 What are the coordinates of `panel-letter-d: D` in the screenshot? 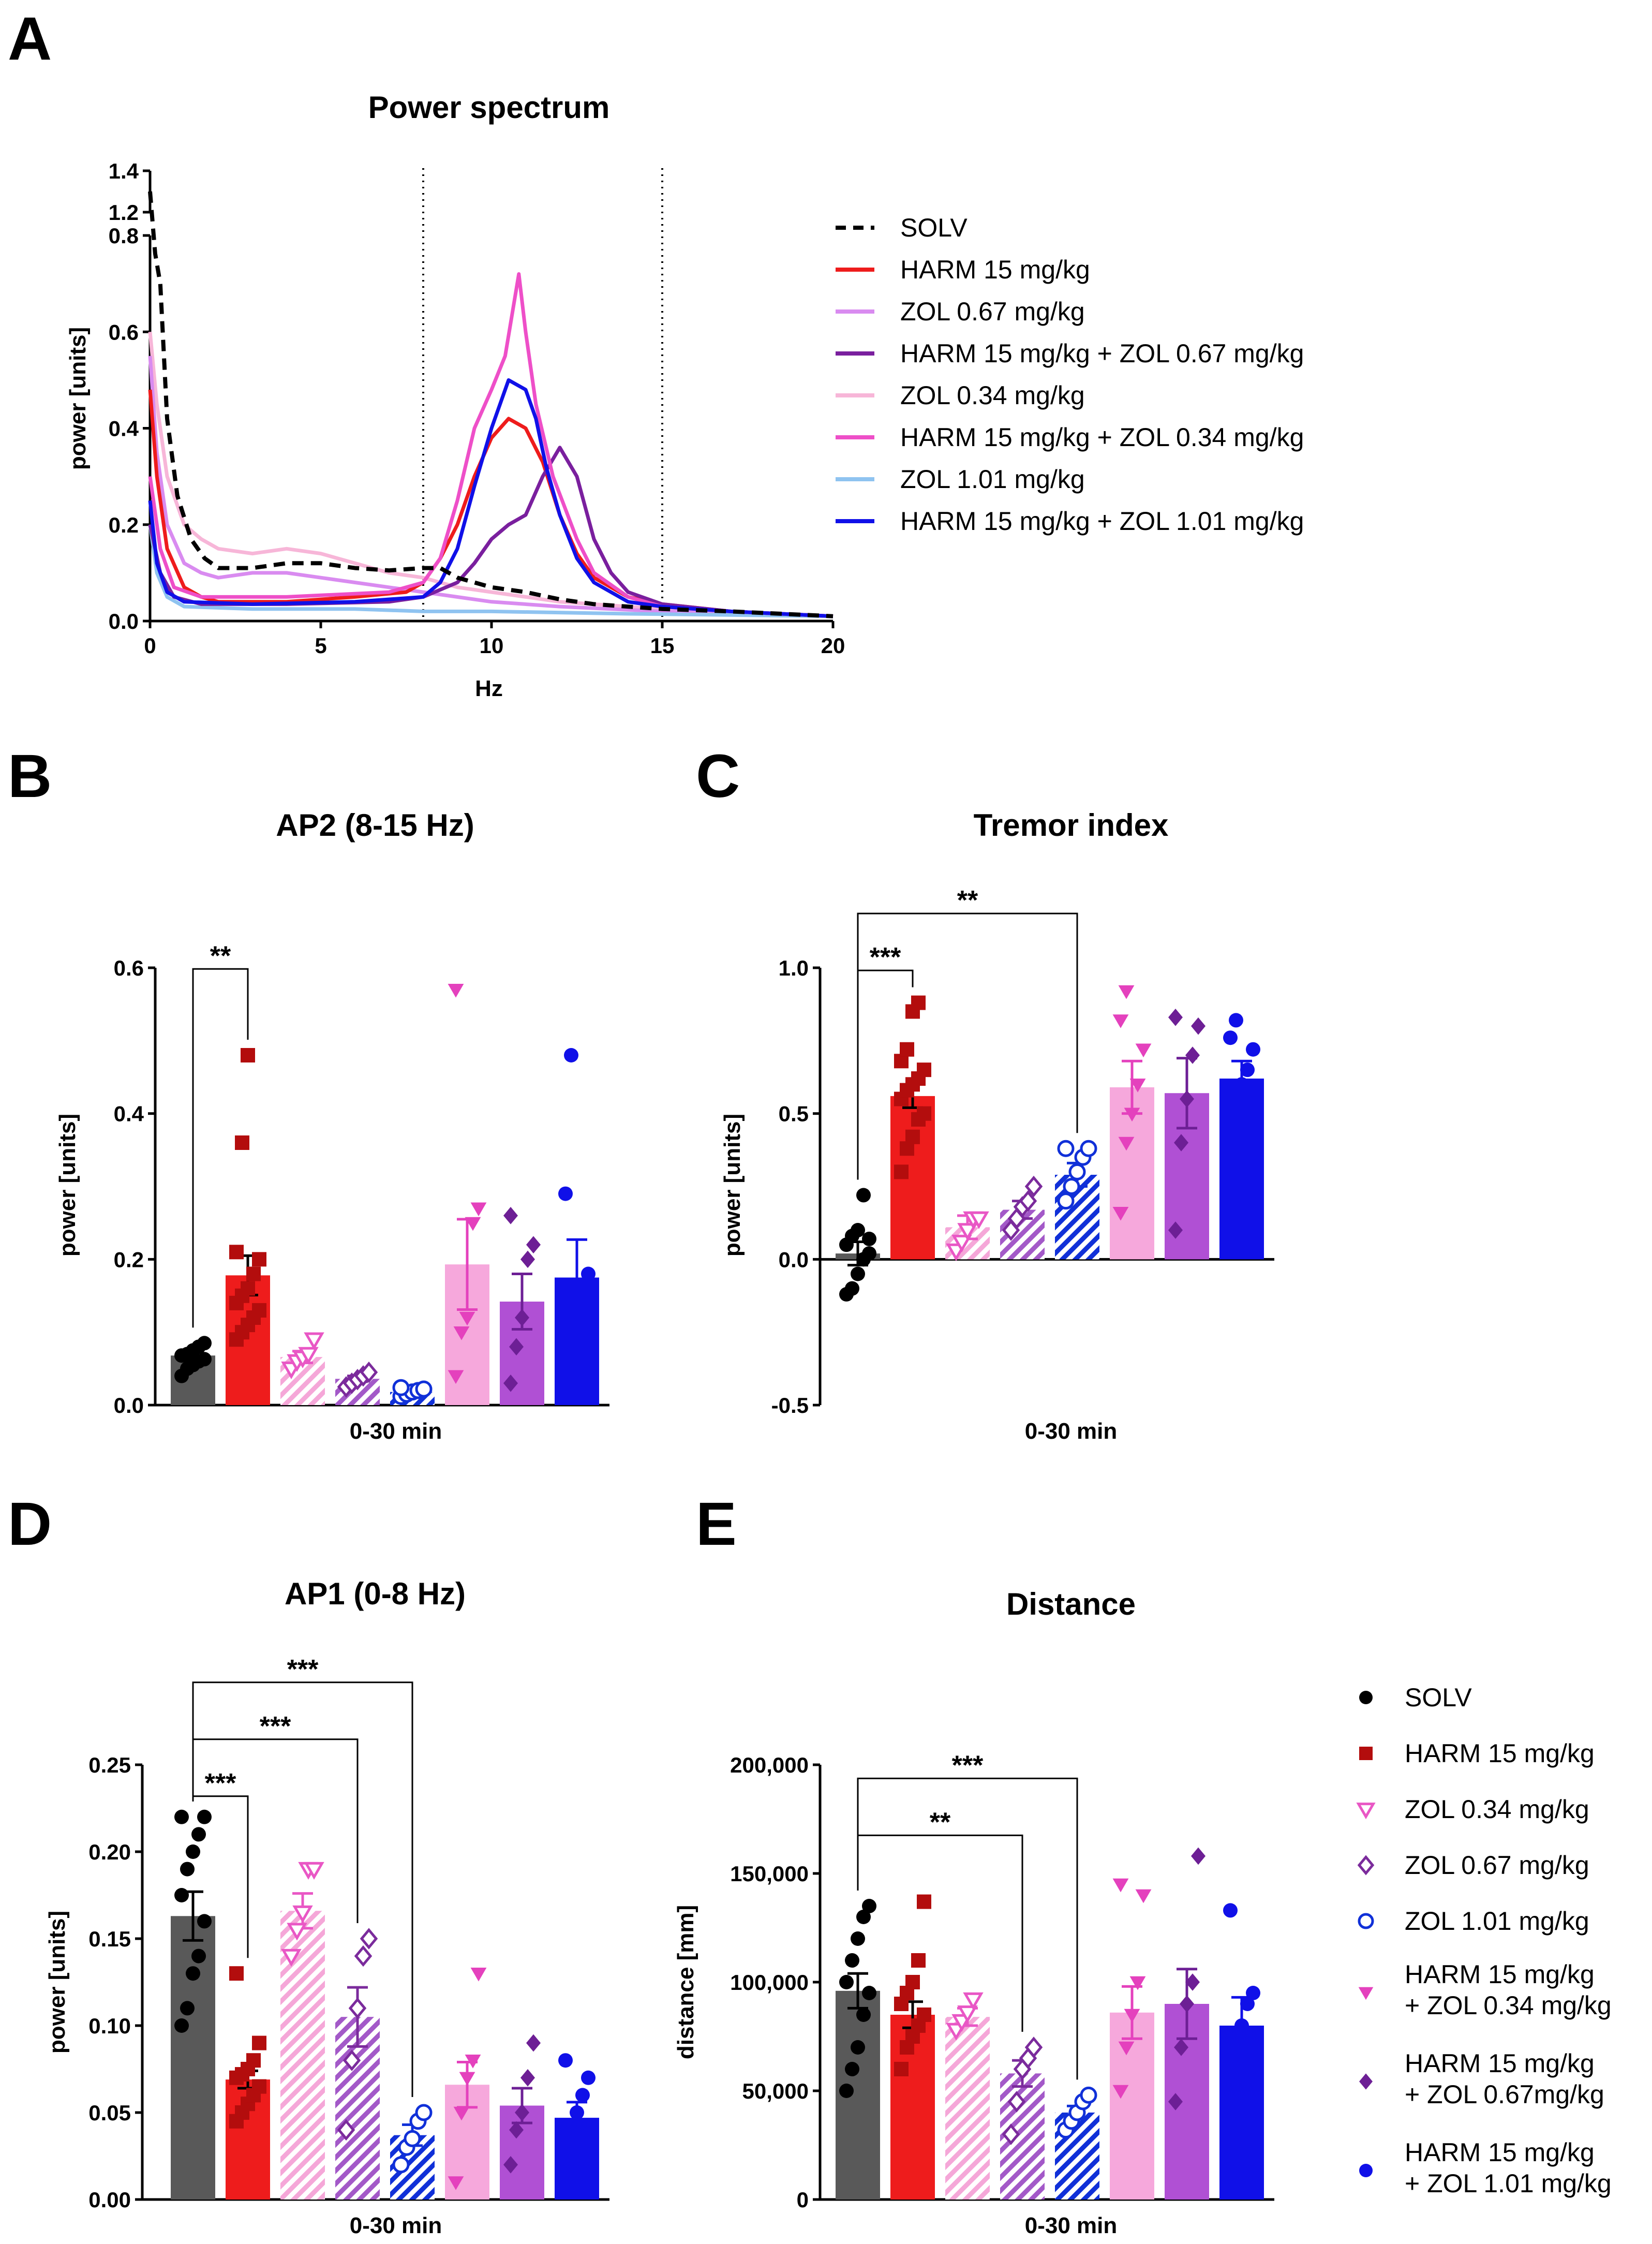 It's located at (30, 1524).